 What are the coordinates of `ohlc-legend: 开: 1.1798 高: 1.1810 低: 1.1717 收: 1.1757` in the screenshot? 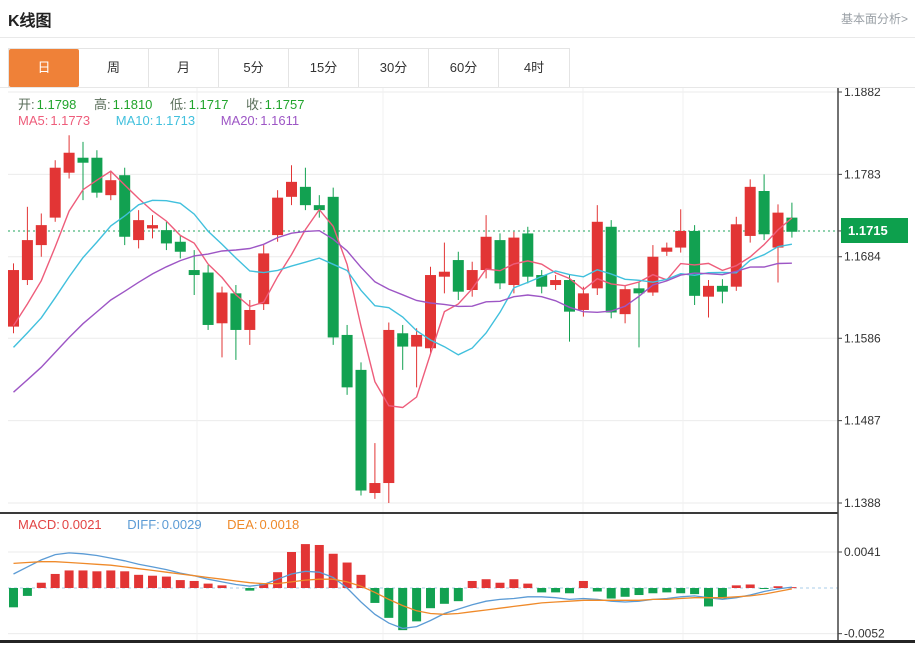 It's located at (168, 103).